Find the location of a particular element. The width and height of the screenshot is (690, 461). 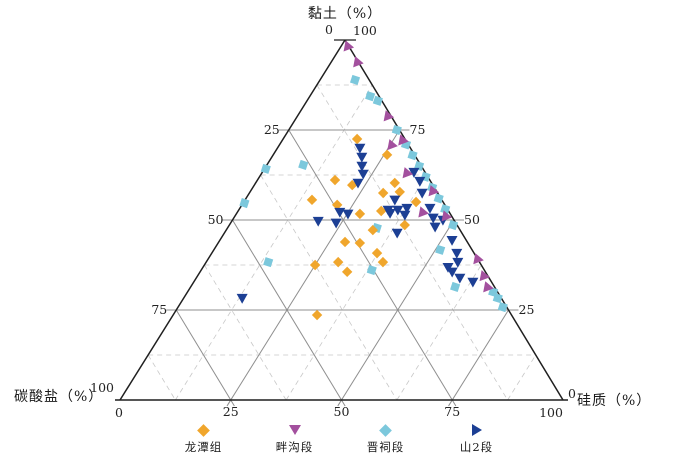

axis-title-silica: 硅质（%） is located at coordinates (614, 401).